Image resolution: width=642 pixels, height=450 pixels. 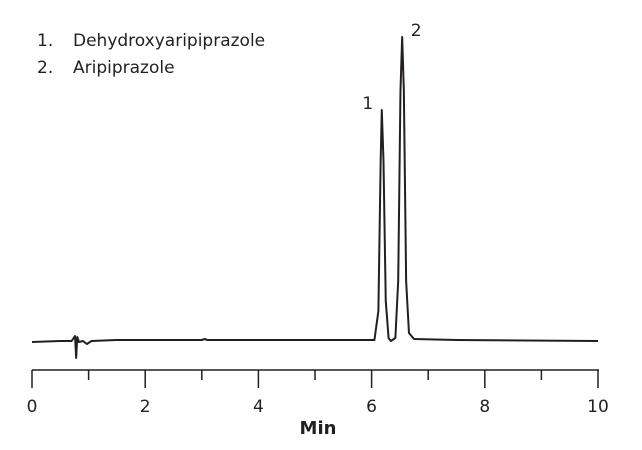 What do you see at coordinates (598, 407) in the screenshot?
I see `x-tick-label: 10` at bounding box center [598, 407].